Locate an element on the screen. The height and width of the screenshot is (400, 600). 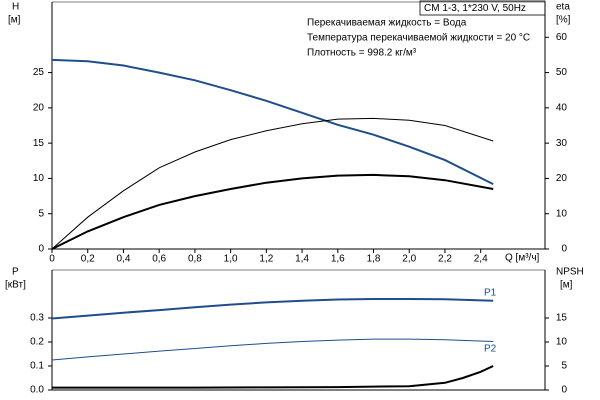
y-label: H is located at coordinates (15, 7).